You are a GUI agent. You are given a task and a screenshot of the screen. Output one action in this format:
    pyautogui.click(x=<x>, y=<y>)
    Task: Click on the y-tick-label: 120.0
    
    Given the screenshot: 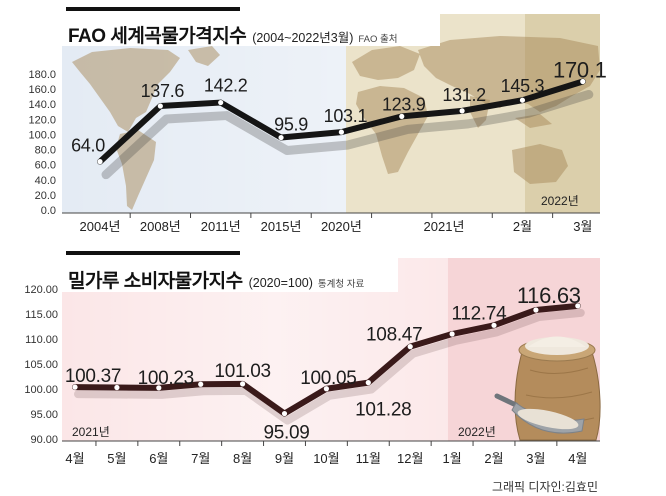 What is the action you would take?
    pyautogui.click(x=42, y=120)
    